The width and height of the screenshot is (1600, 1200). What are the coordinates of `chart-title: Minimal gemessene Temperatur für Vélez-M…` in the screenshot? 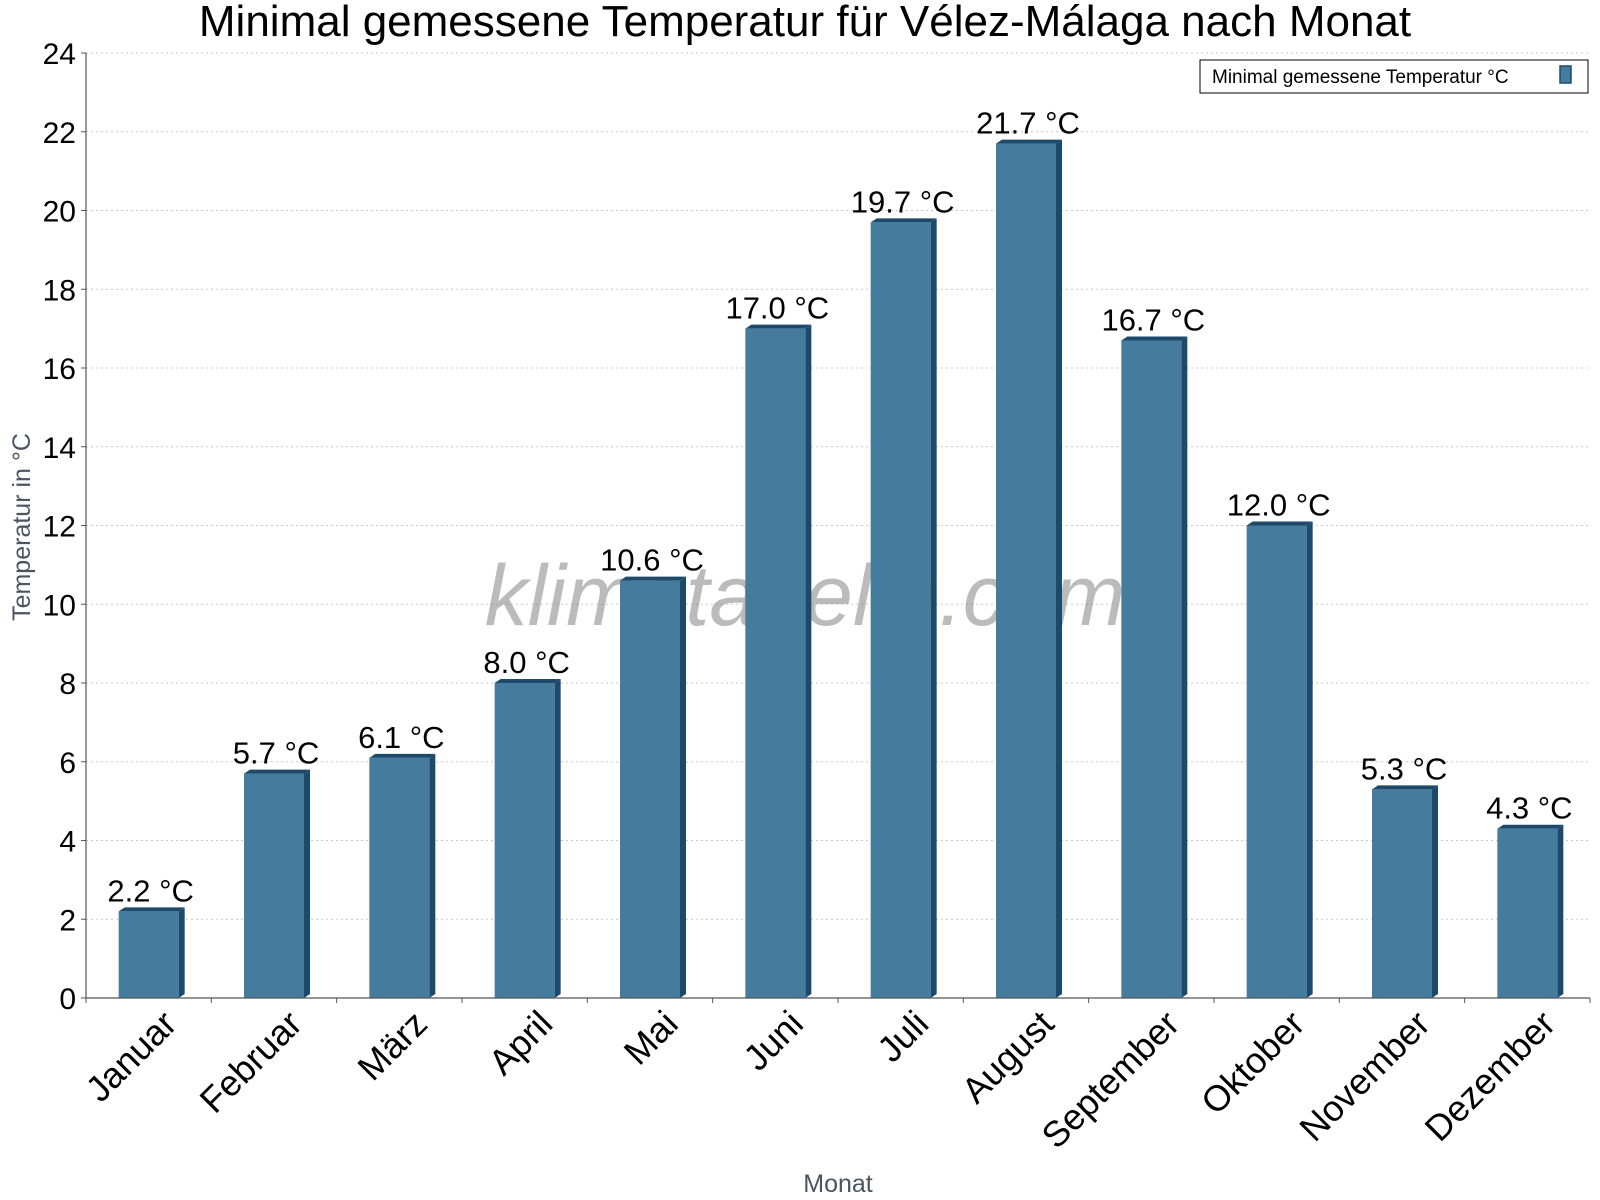 It's located at (805, 23).